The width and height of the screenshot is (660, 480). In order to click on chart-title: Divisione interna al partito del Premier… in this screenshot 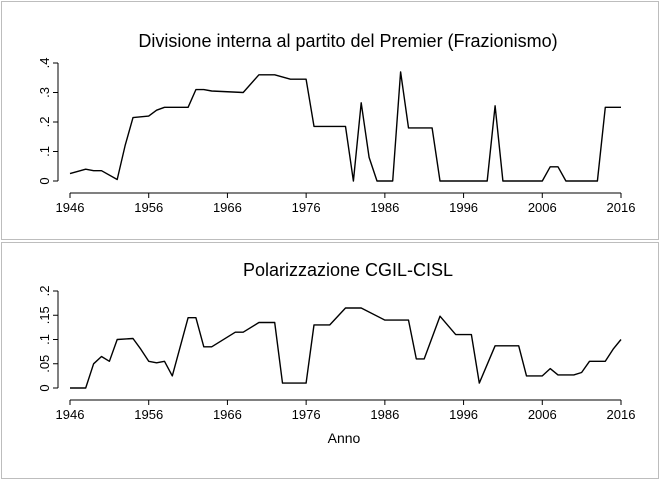, I will do `click(347, 41)`.